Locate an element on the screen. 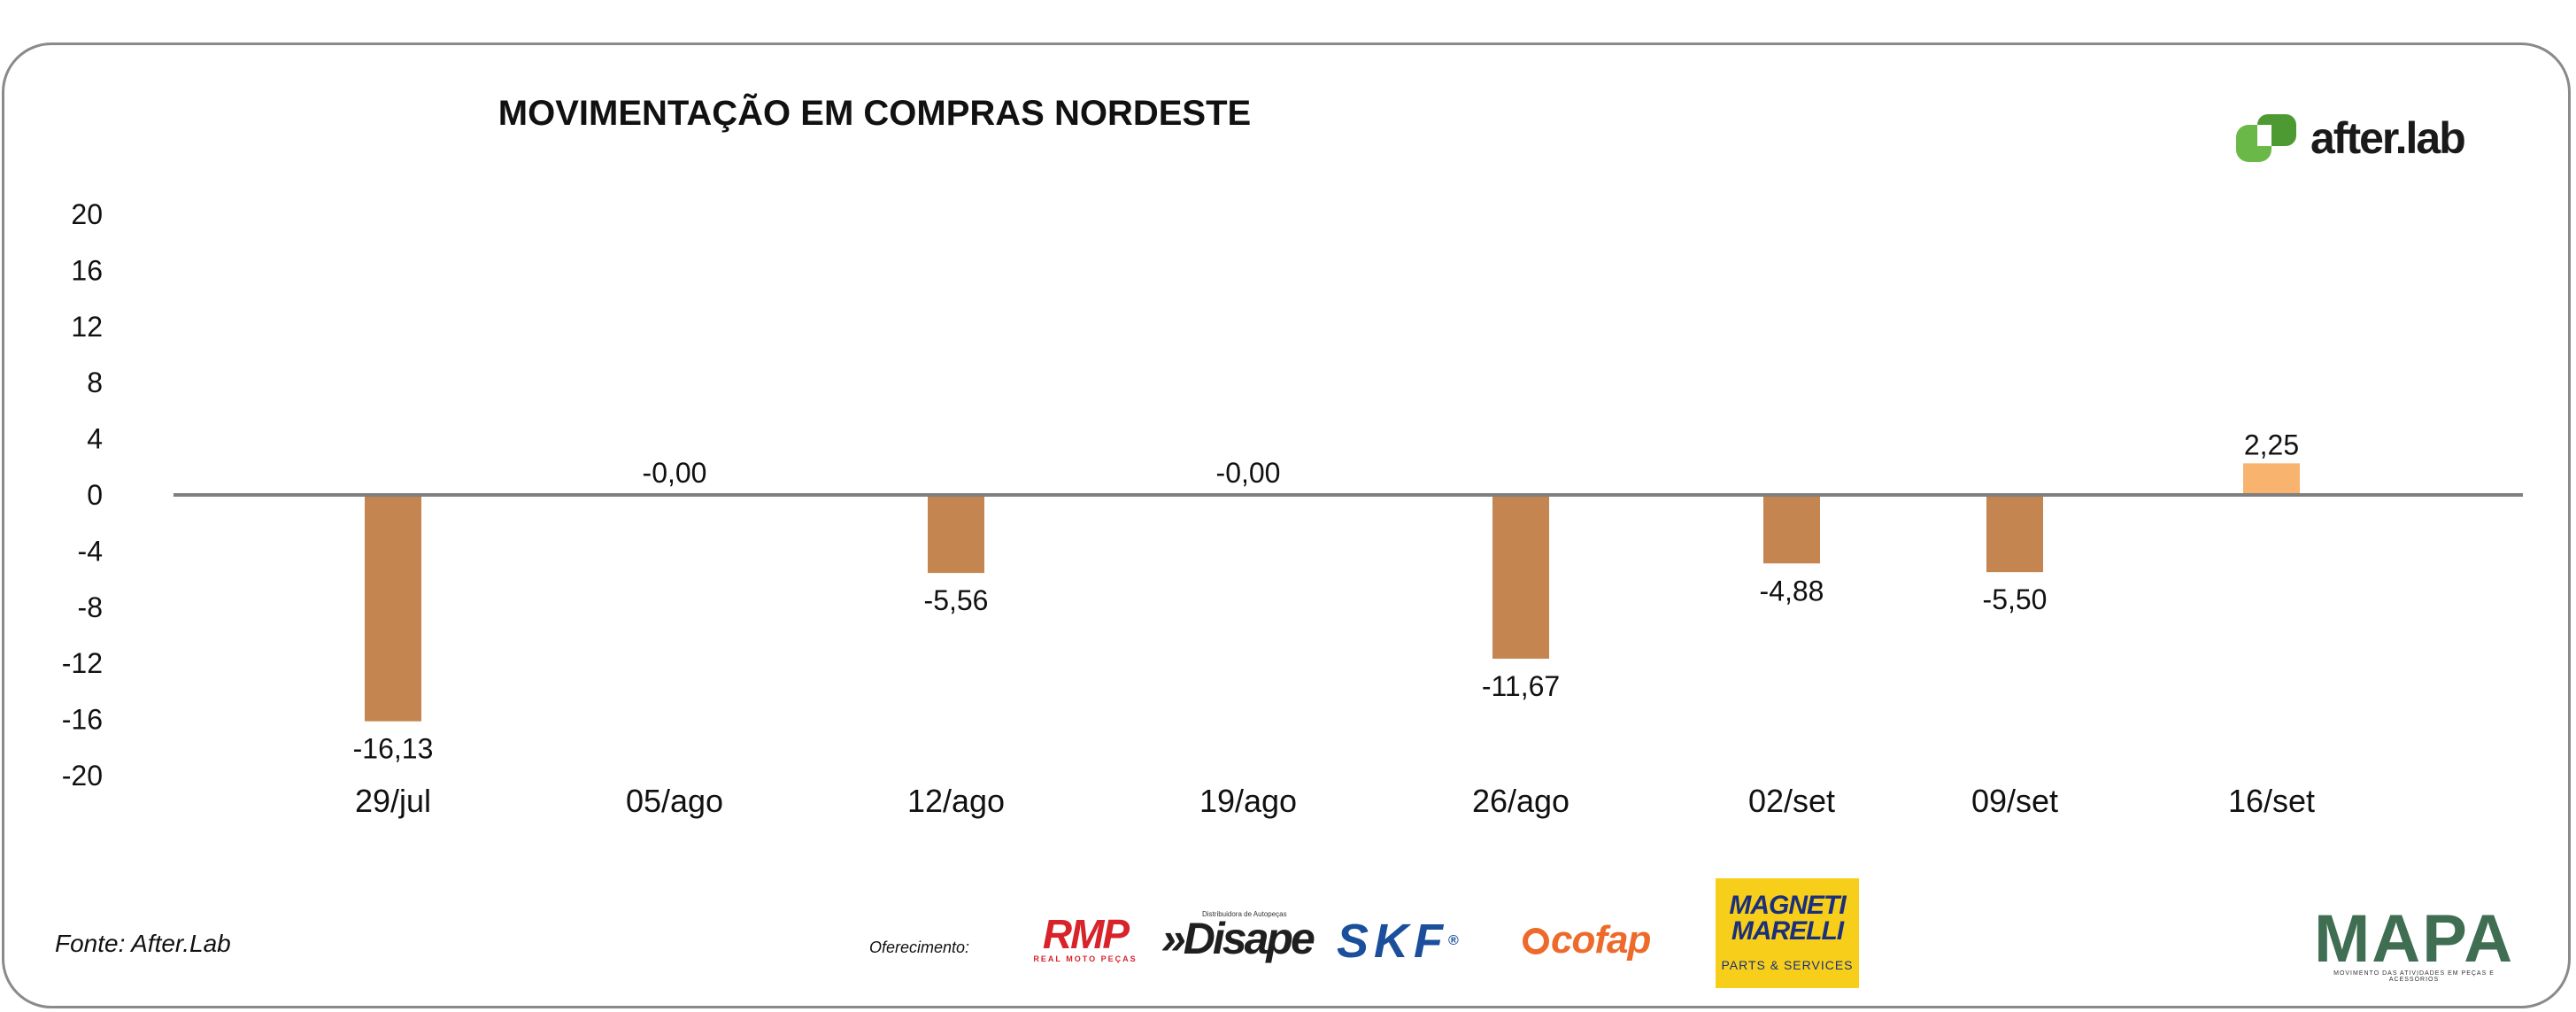  data-label: -11,67 is located at coordinates (1521, 686).